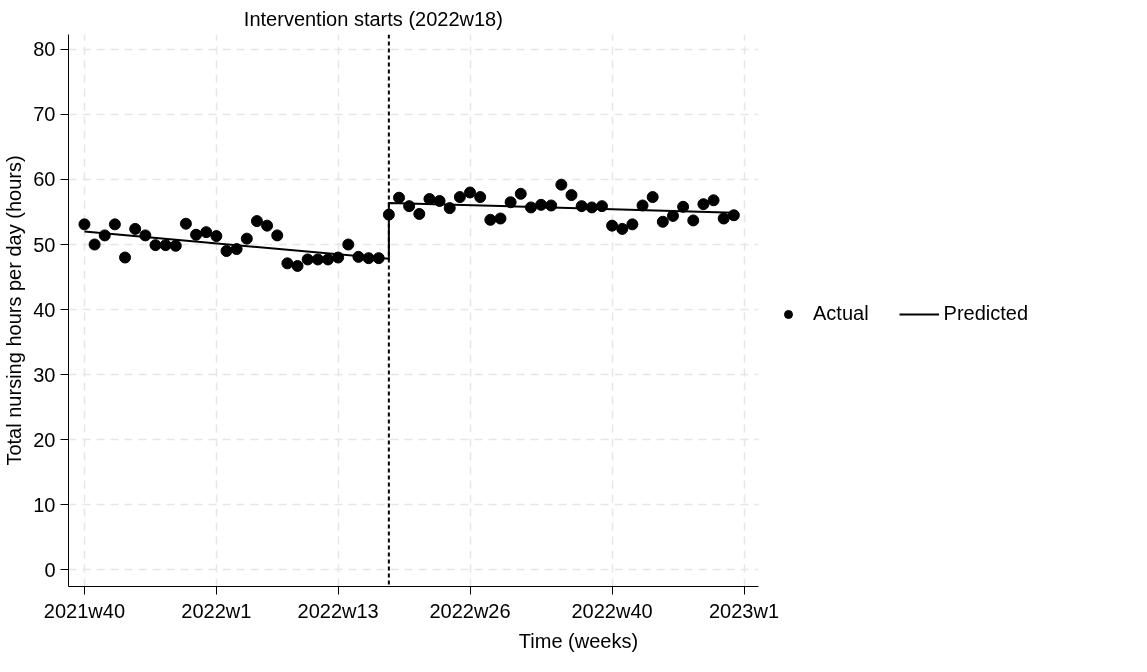 Image resolution: width=1147 pixels, height=672 pixels. Describe the element at coordinates (44, 244) in the screenshot. I see `y-tick-label: 50` at that location.